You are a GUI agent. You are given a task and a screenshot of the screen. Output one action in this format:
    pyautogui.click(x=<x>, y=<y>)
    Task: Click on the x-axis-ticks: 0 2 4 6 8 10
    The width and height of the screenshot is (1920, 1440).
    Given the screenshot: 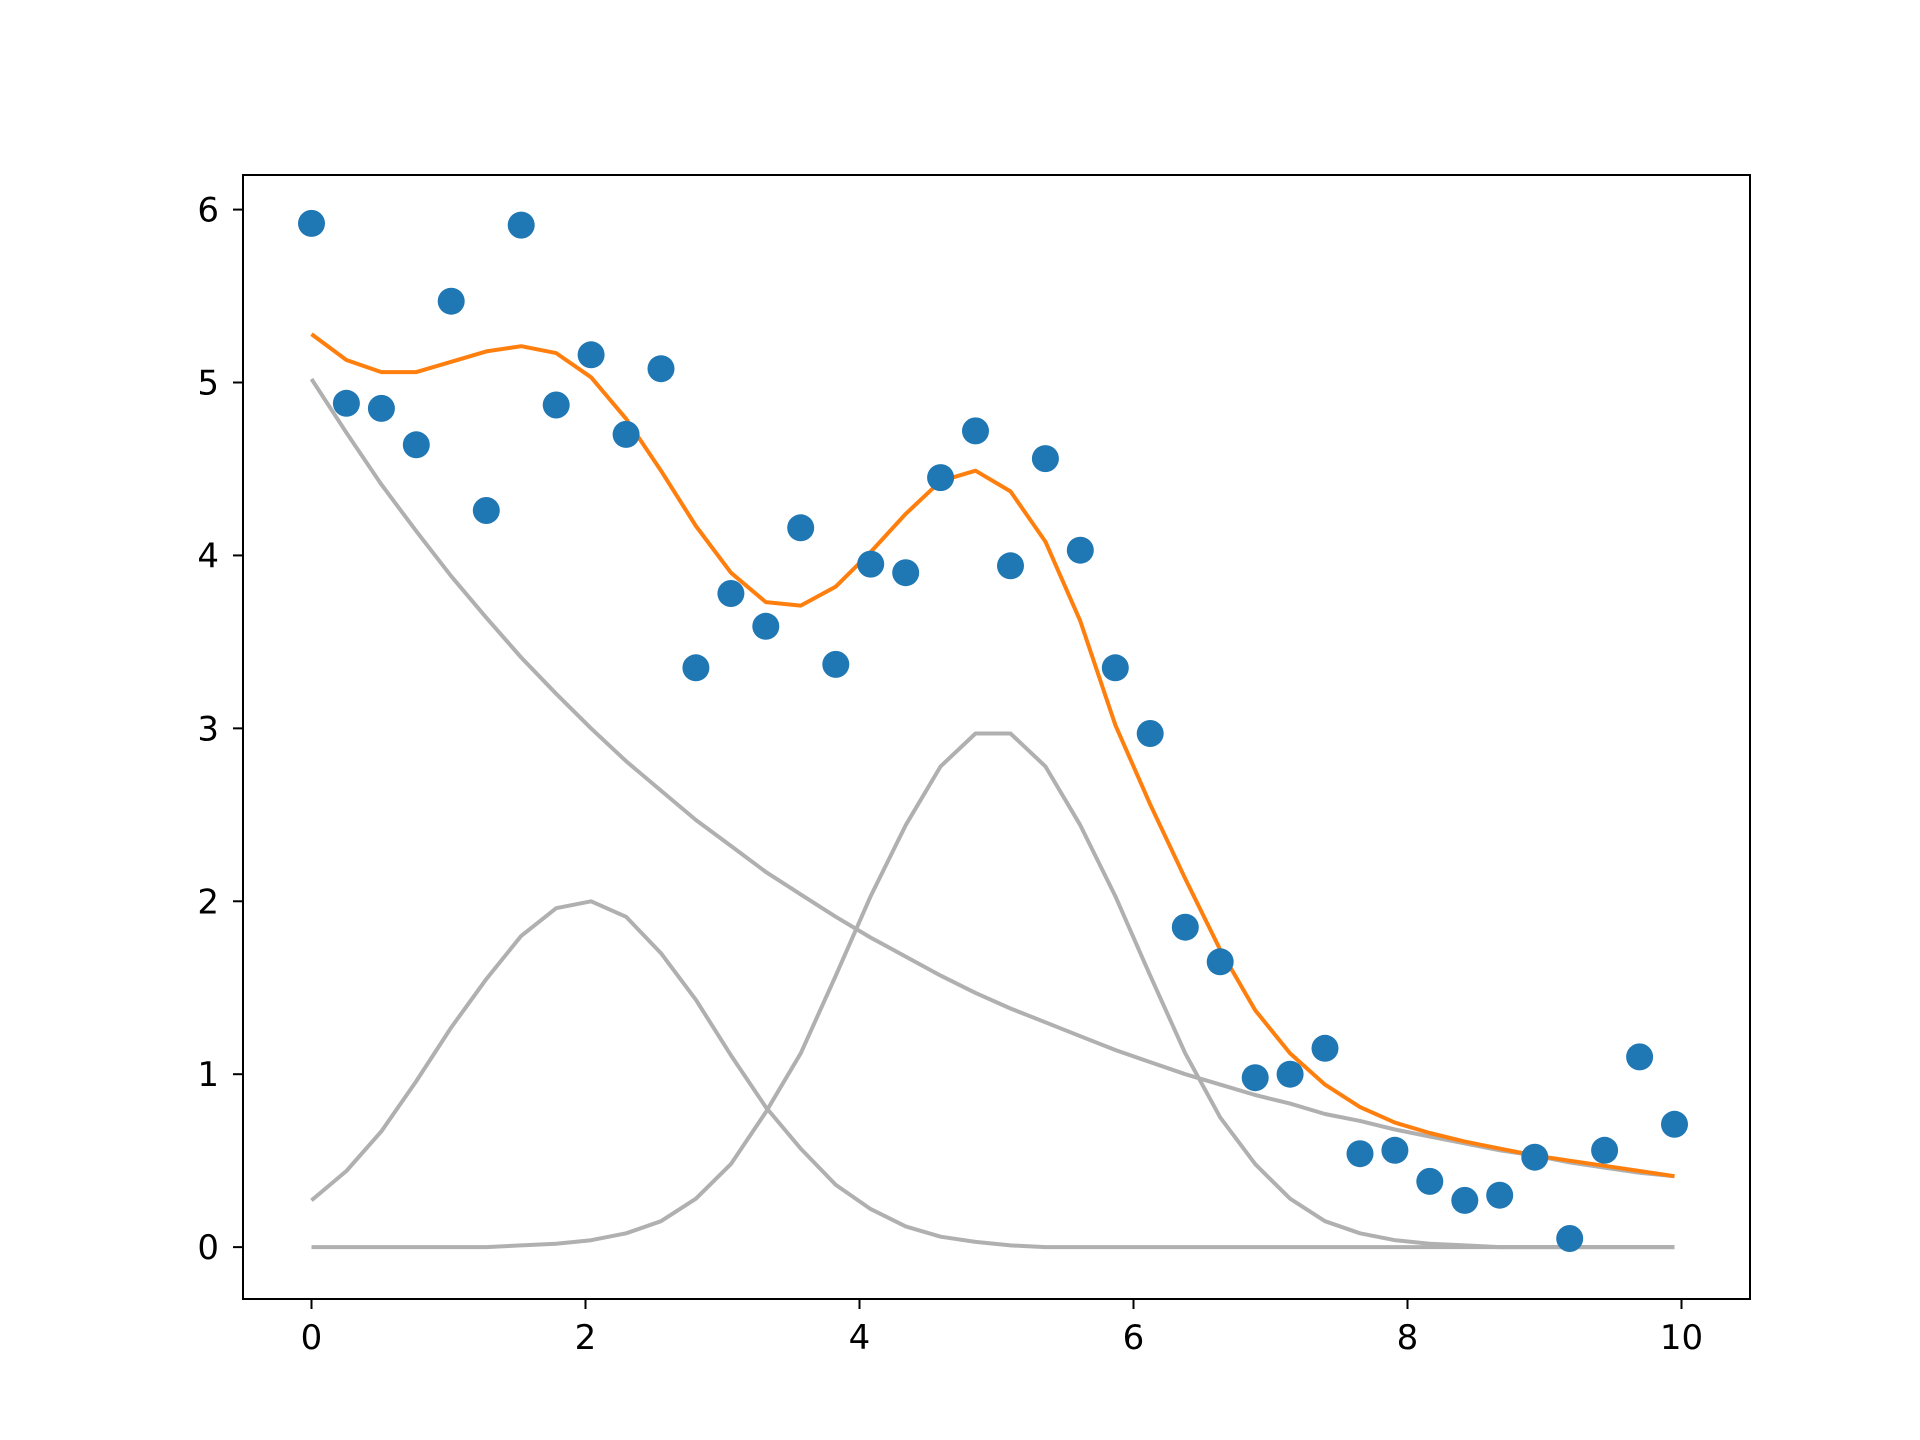 What is the action you would take?
    pyautogui.click(x=1002, y=1328)
    